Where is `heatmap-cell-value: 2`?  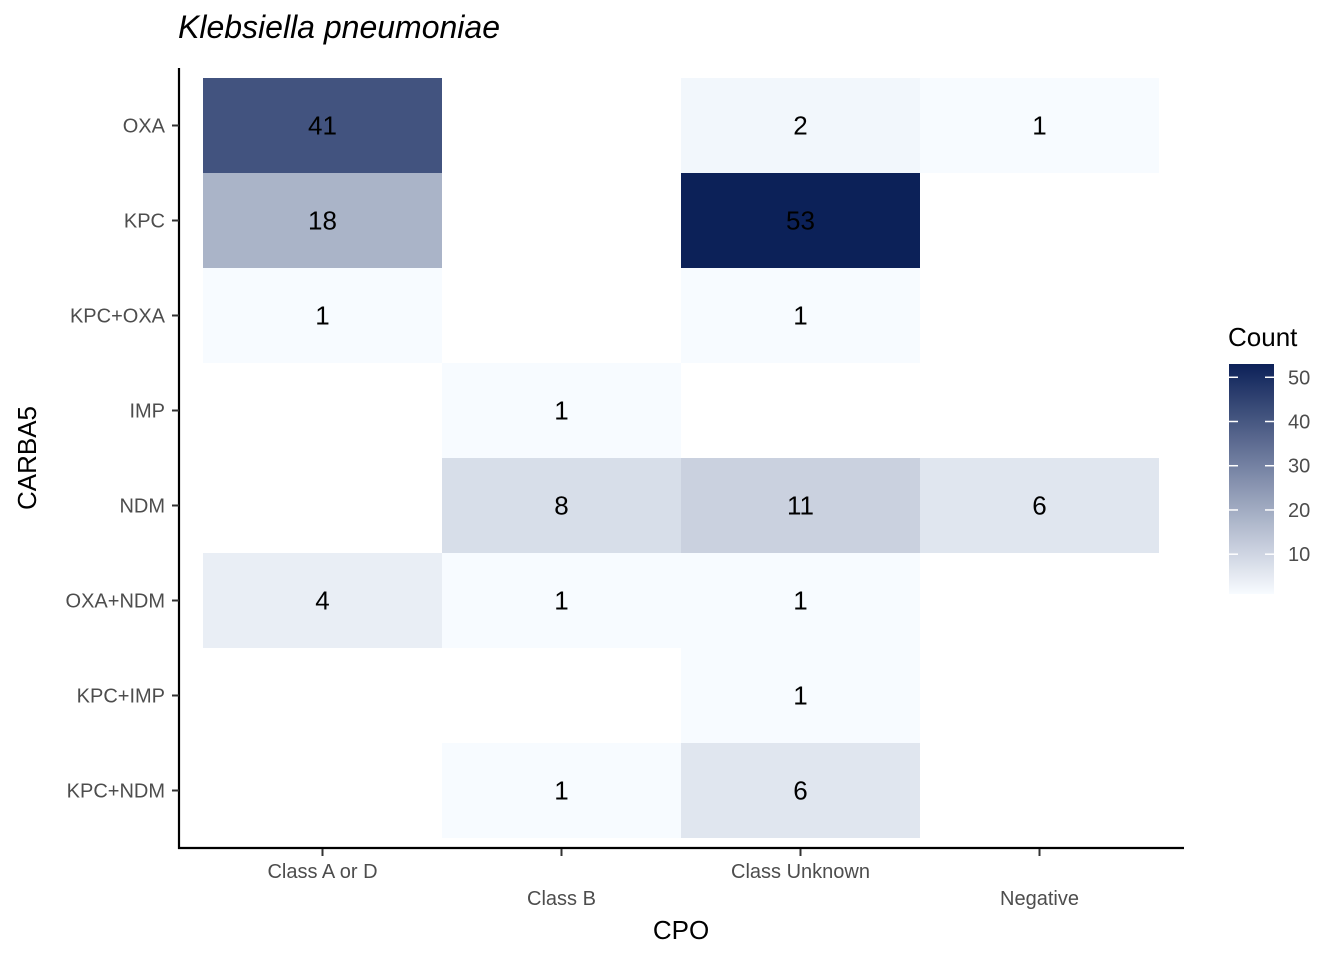
heatmap-cell-value: 2 is located at coordinates (800, 126).